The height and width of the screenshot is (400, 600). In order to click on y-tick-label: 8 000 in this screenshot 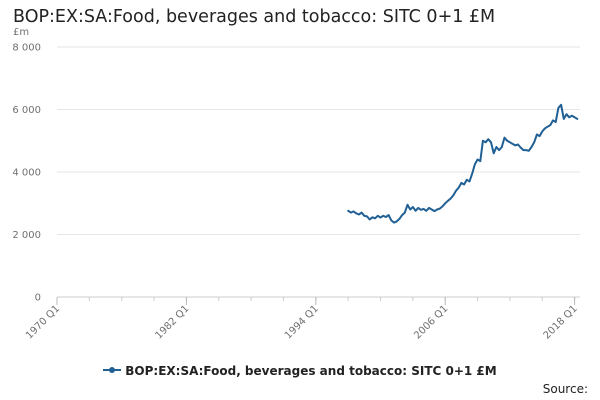, I will do `click(26, 48)`.